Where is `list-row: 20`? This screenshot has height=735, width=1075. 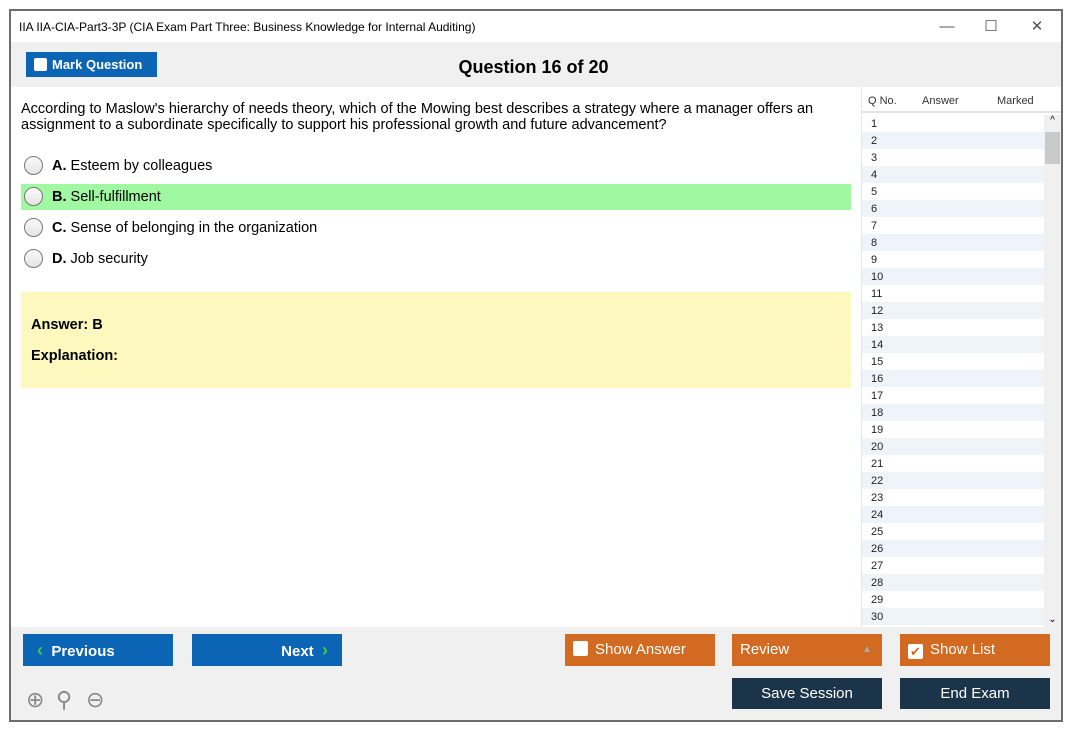
list-row: 20 is located at coordinates (953, 446).